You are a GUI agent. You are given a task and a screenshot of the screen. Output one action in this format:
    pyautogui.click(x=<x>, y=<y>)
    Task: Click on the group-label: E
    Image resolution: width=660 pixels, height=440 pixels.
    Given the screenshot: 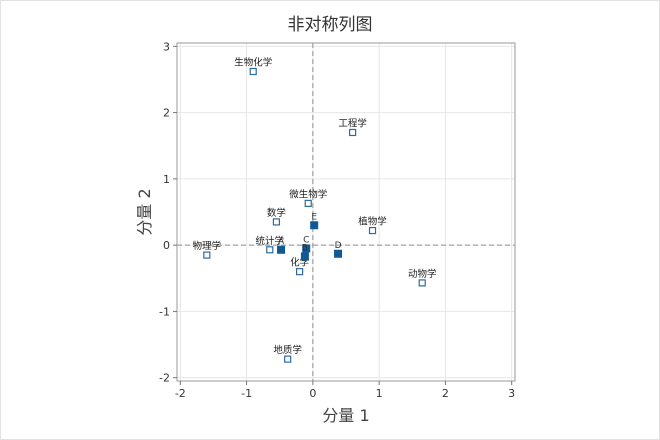 What is the action you would take?
    pyautogui.click(x=314, y=217)
    